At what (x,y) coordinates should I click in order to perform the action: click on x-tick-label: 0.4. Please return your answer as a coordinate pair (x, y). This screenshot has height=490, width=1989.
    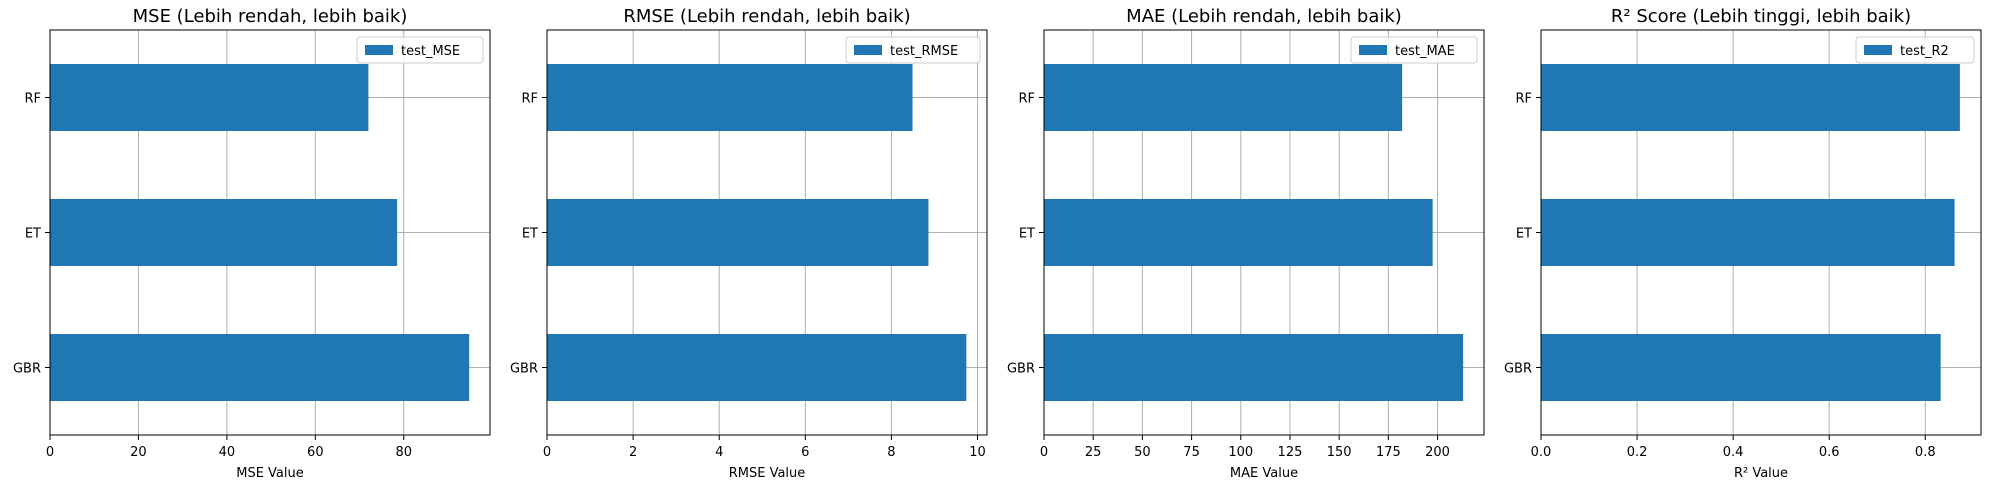
    Looking at the image, I should click on (1733, 452).